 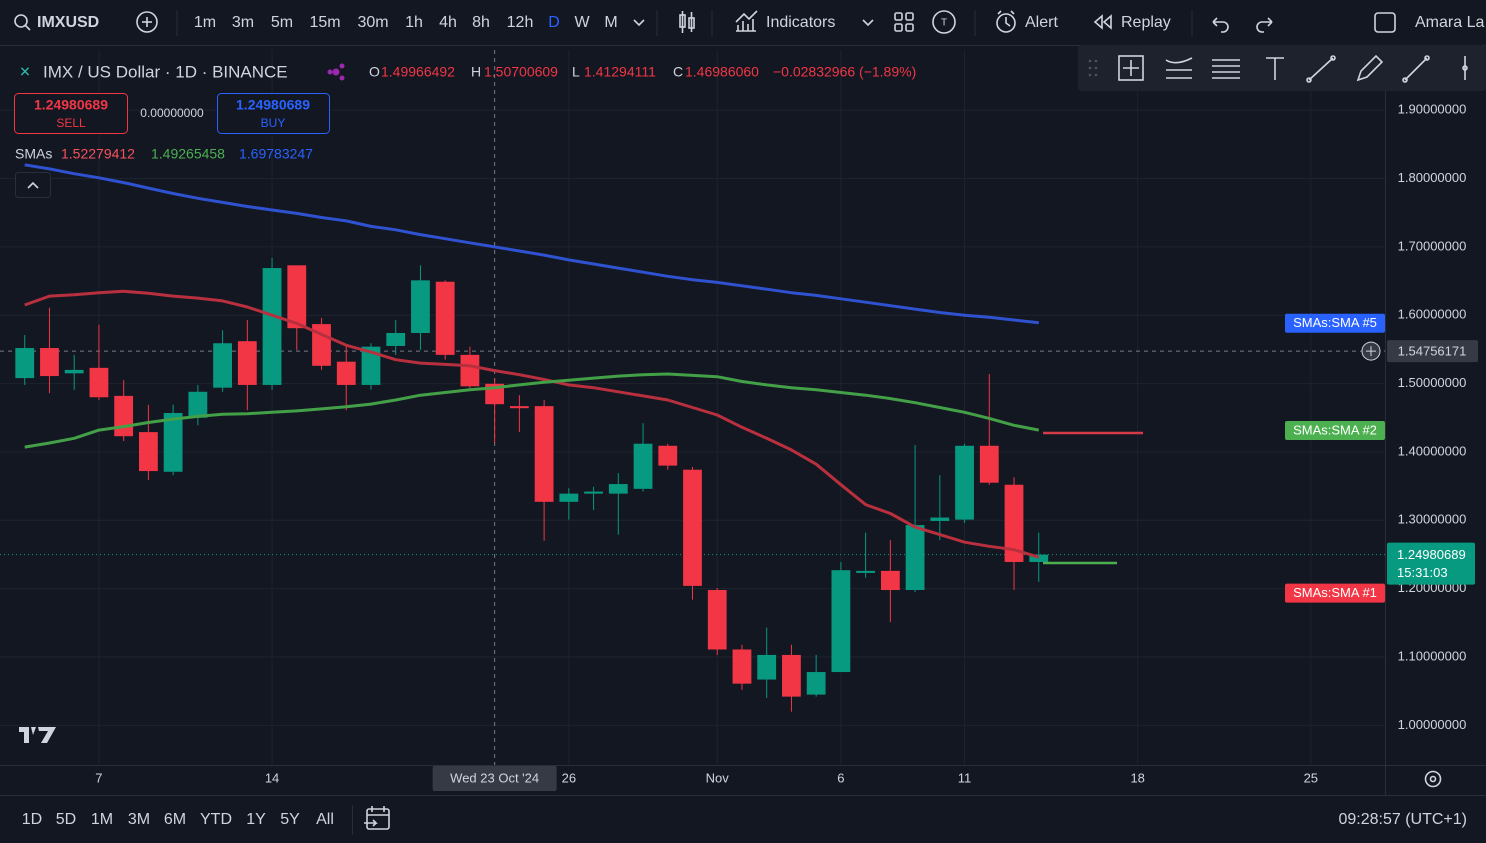 I want to click on range-button: All, so click(x=325, y=819).